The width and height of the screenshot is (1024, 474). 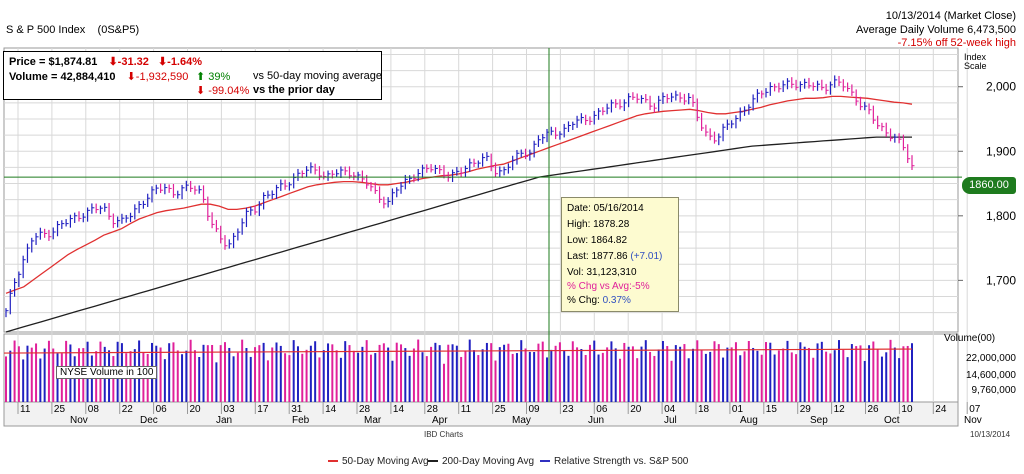 I want to click on y-tick-label: 1,900, so click(x=1001, y=151).